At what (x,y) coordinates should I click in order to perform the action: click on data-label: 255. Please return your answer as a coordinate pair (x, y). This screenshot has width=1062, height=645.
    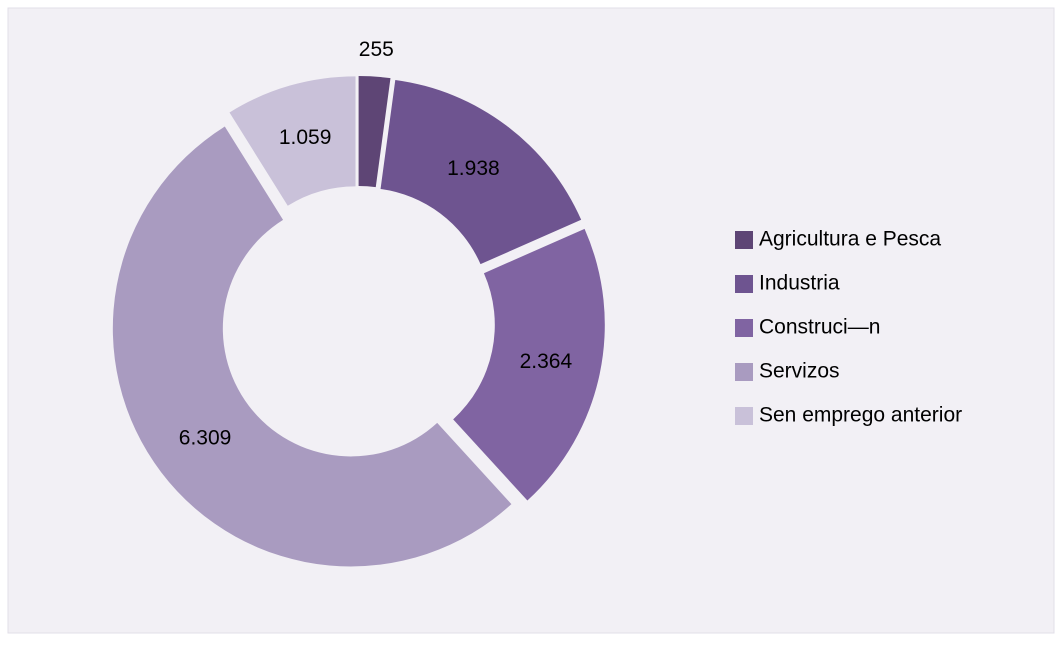
    Looking at the image, I should click on (376, 49).